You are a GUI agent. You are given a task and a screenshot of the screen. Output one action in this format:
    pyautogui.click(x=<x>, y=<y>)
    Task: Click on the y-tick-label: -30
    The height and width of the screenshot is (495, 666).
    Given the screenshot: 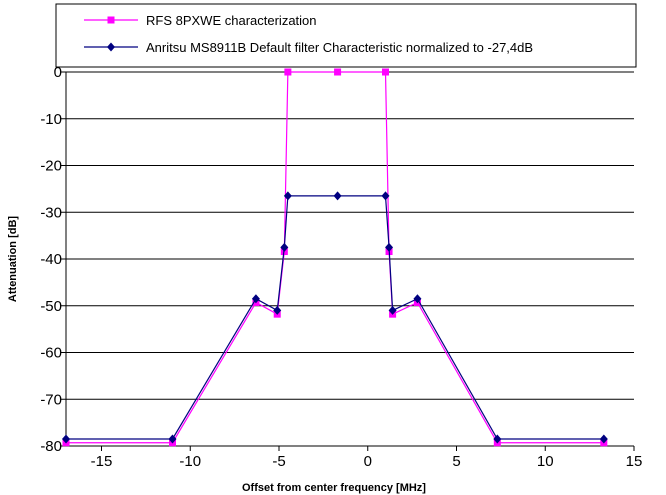 What is the action you would take?
    pyautogui.click(x=51, y=212)
    